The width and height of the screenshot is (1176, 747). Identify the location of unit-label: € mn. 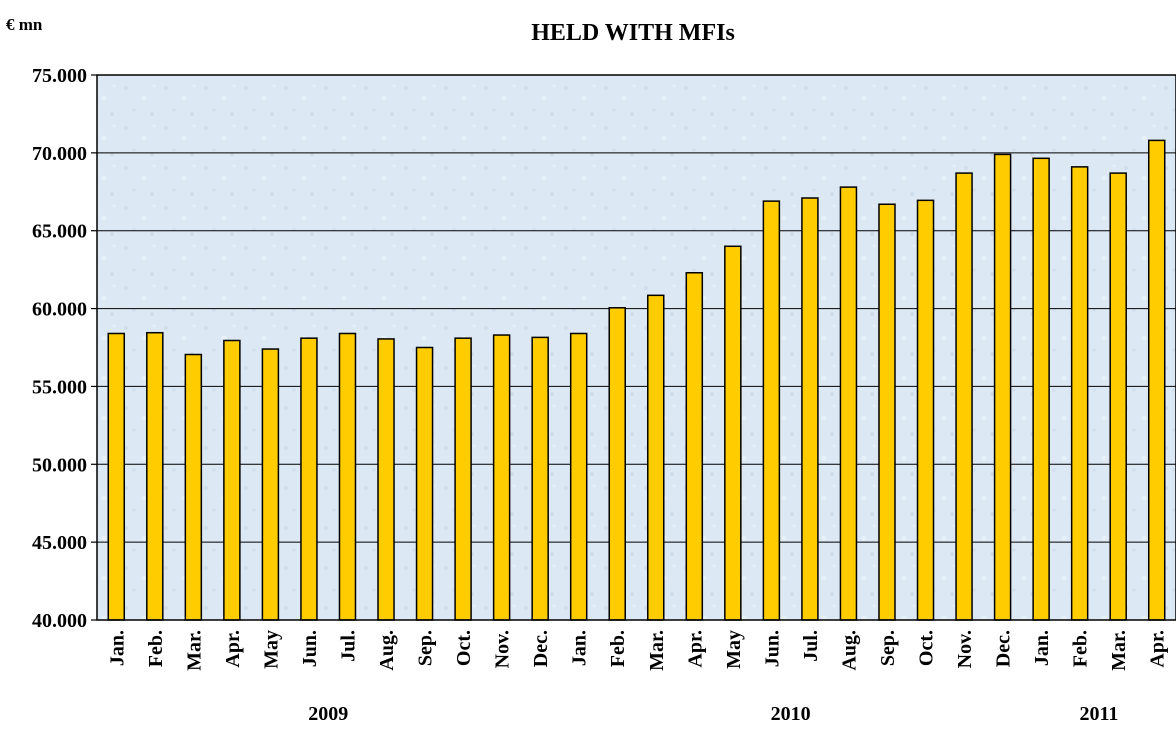
(24, 24).